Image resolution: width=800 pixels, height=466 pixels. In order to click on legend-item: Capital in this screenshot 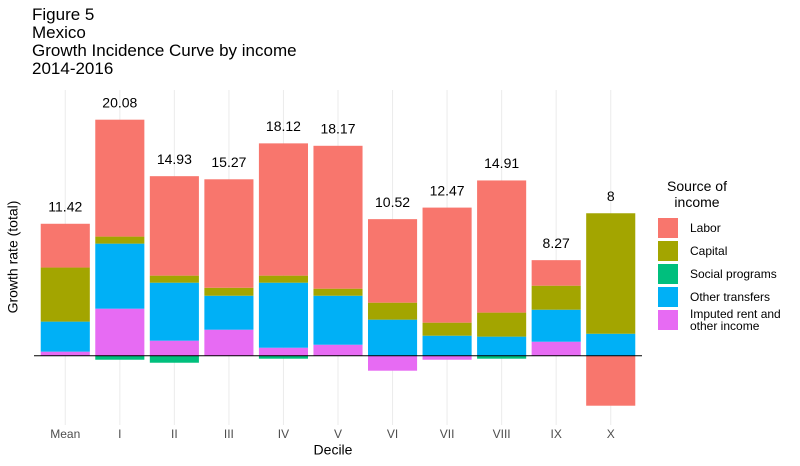, I will do `click(728, 250)`.